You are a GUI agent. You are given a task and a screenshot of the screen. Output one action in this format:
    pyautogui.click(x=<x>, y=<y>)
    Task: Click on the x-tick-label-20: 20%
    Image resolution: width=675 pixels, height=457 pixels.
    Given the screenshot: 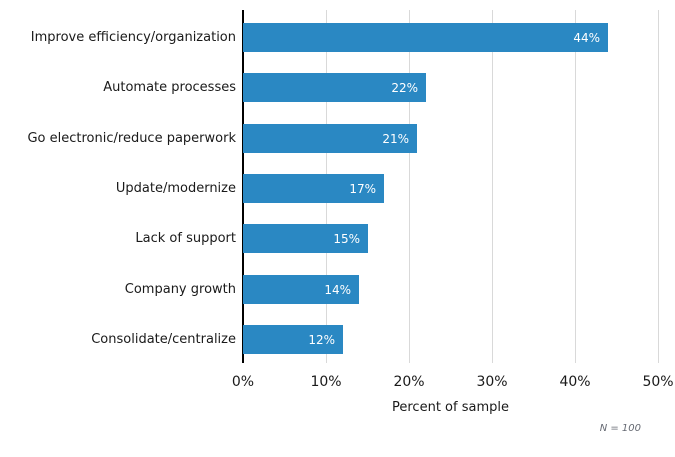 What is the action you would take?
    pyautogui.click(x=409, y=382)
    